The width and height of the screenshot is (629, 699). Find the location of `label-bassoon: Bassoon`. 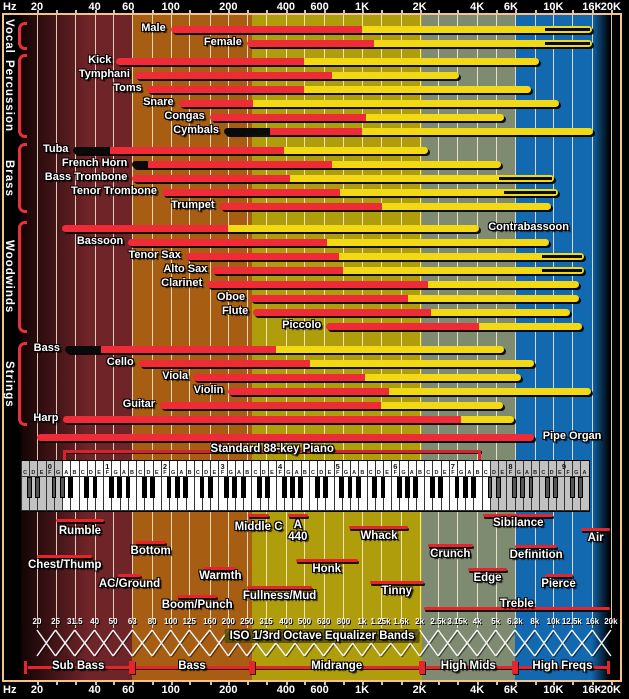

label-bassoon: Bassoon is located at coordinates (100, 241).